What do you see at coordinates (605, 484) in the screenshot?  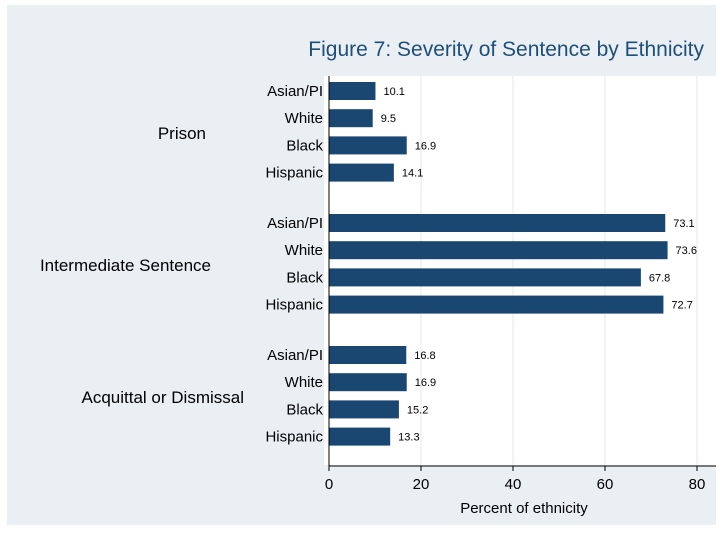 I see `x-tick-label: 60` at bounding box center [605, 484].